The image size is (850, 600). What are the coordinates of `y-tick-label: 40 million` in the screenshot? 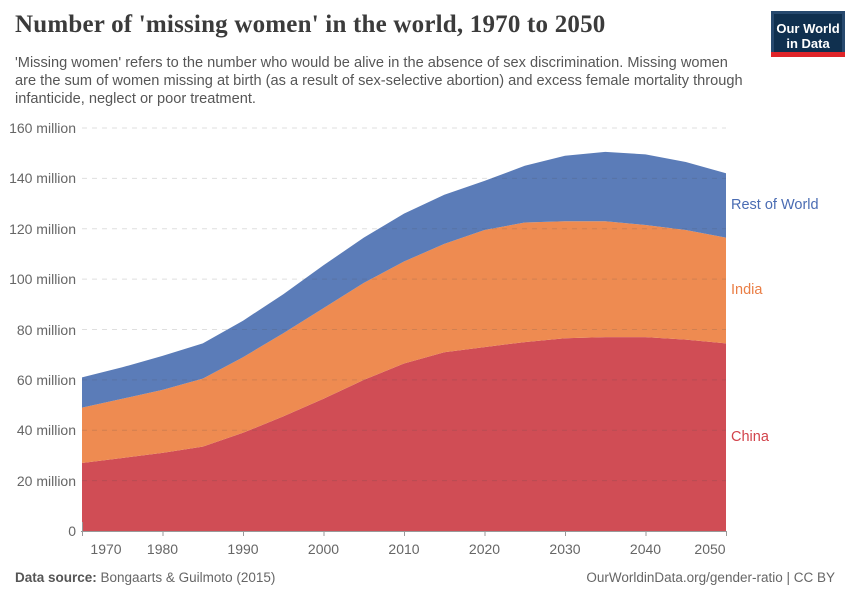 It's located at (46, 430).